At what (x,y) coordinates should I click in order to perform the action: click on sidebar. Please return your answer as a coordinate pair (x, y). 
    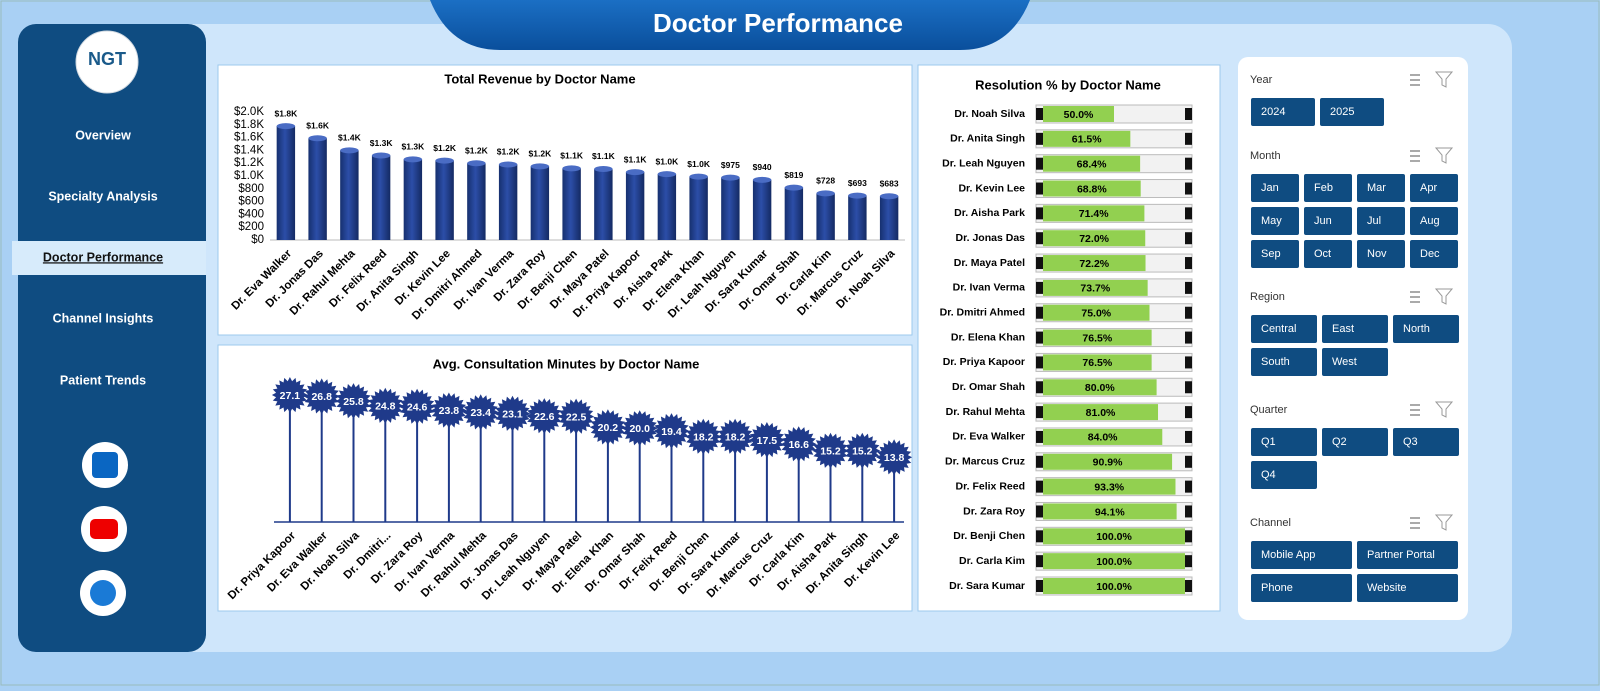
    Looking at the image, I should click on (112, 338).